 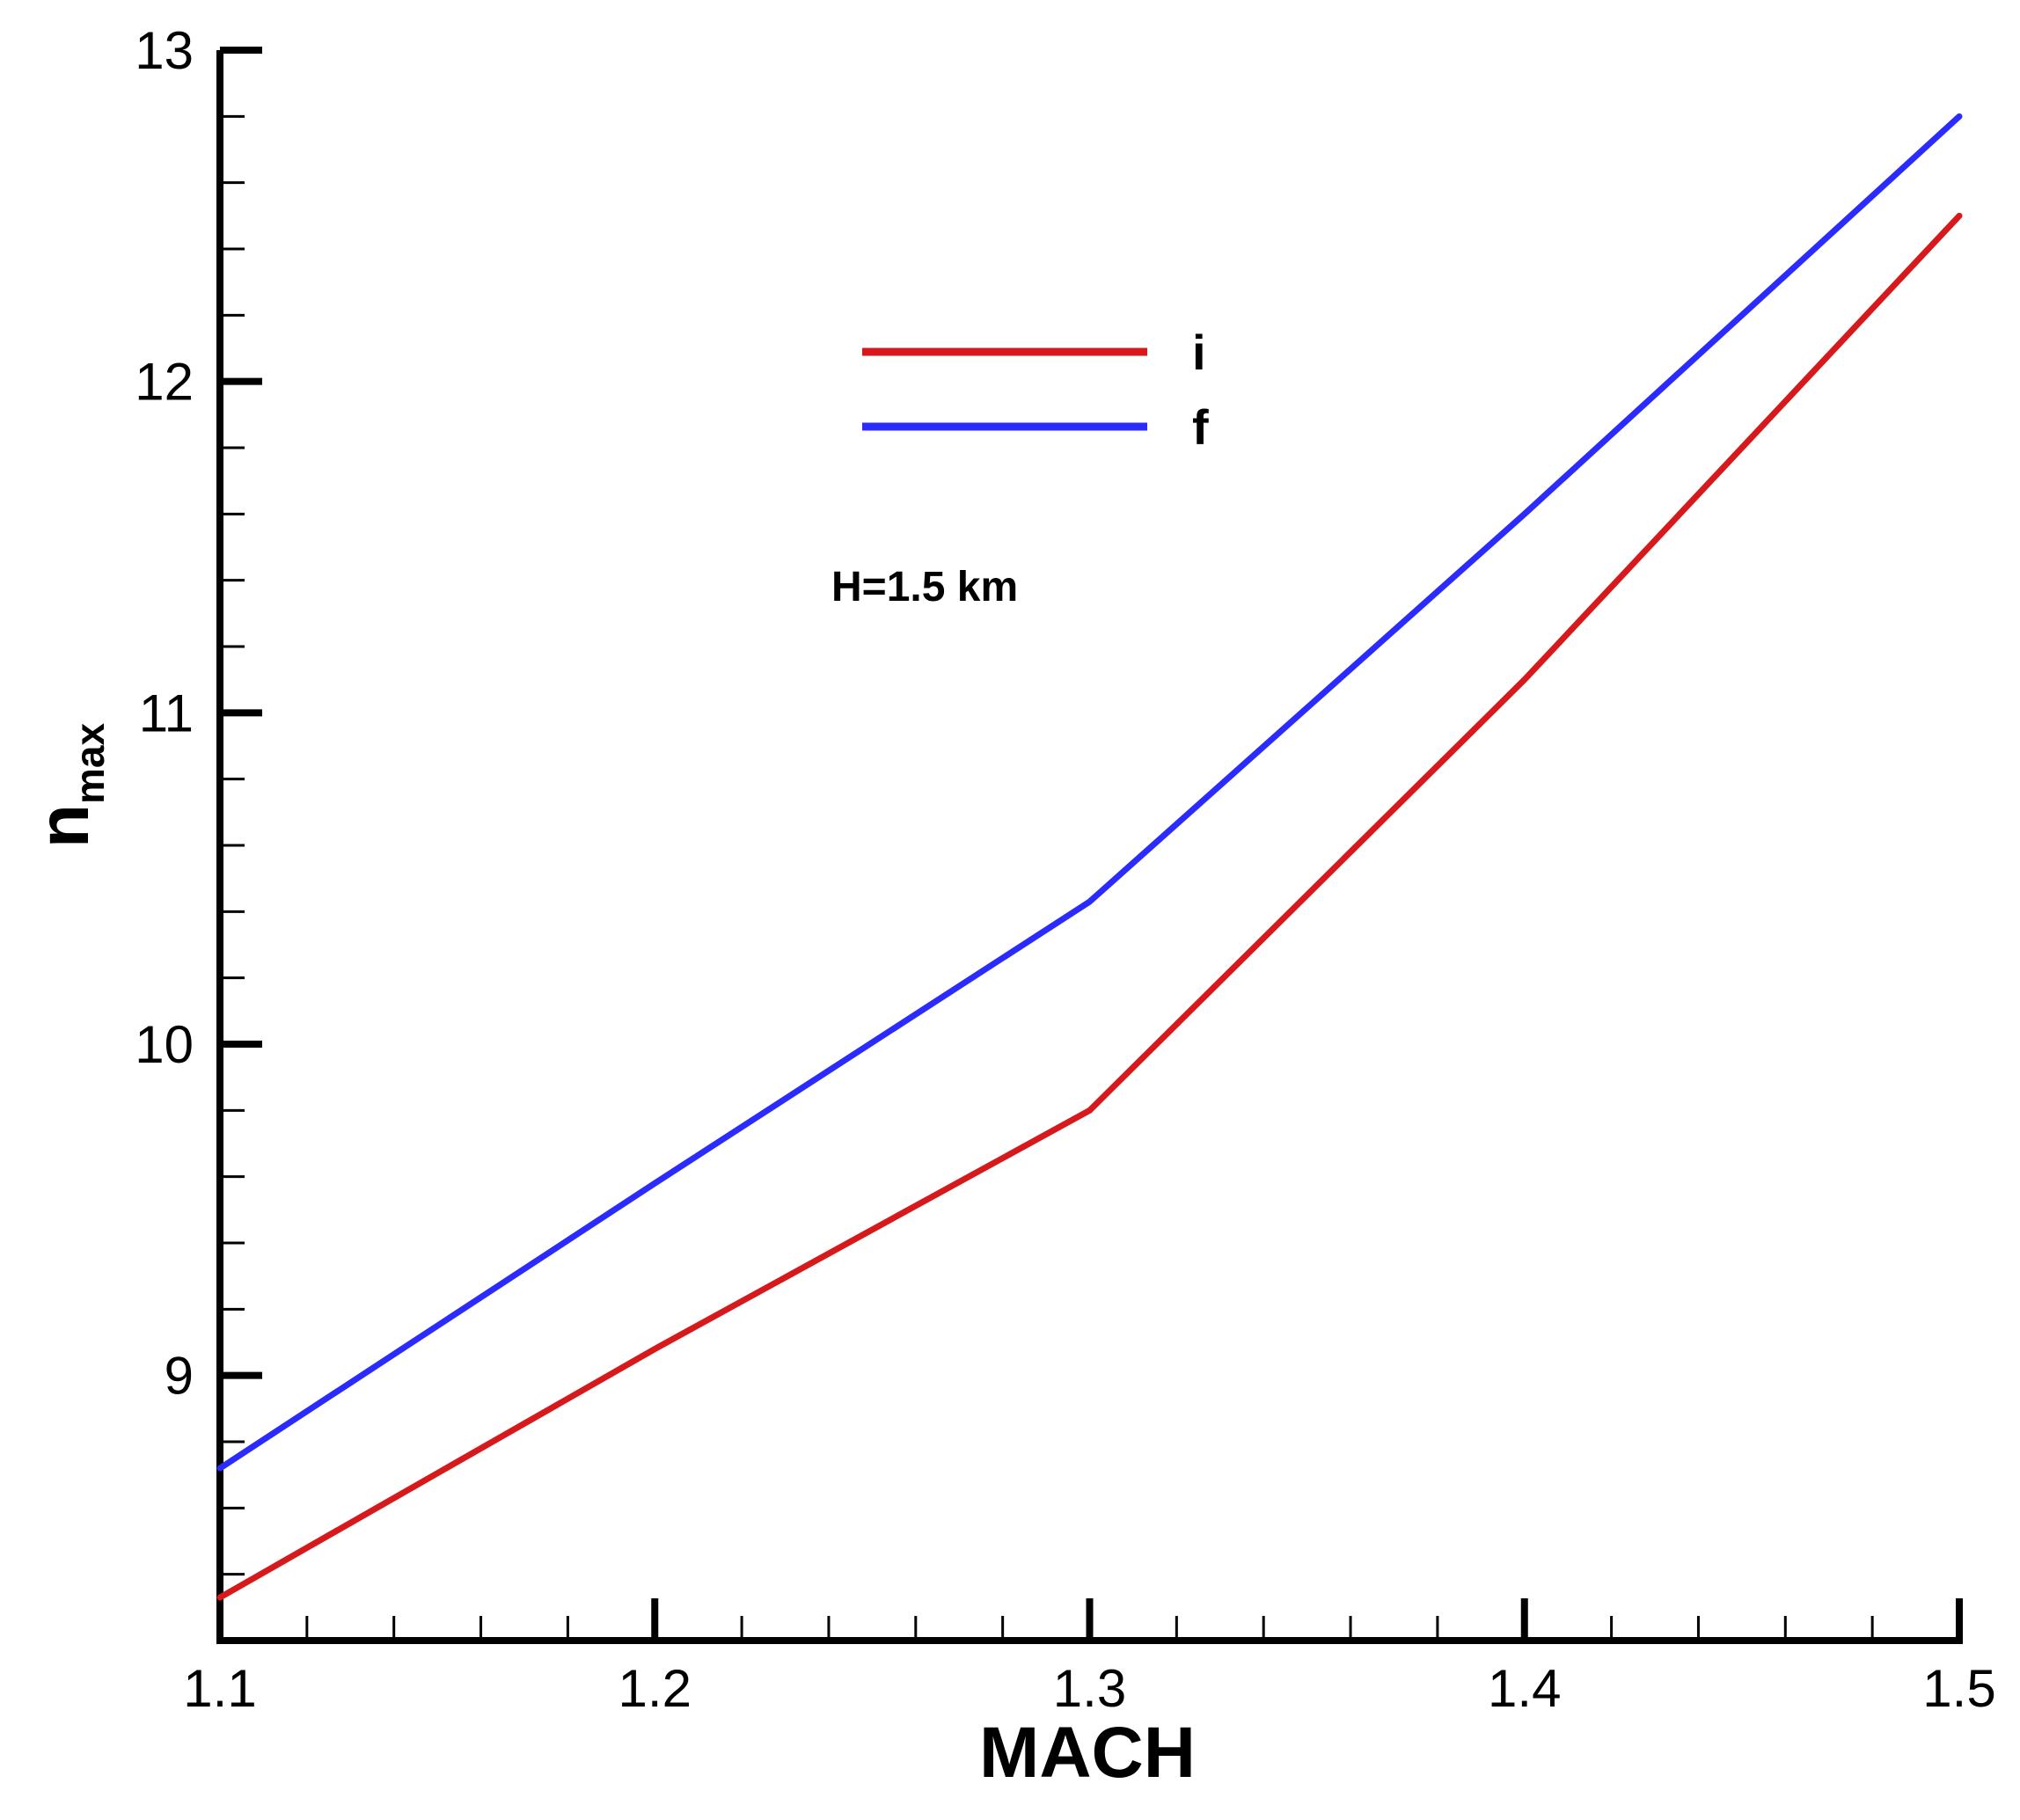 I want to click on y-tick-label: 11, so click(x=166, y=712).